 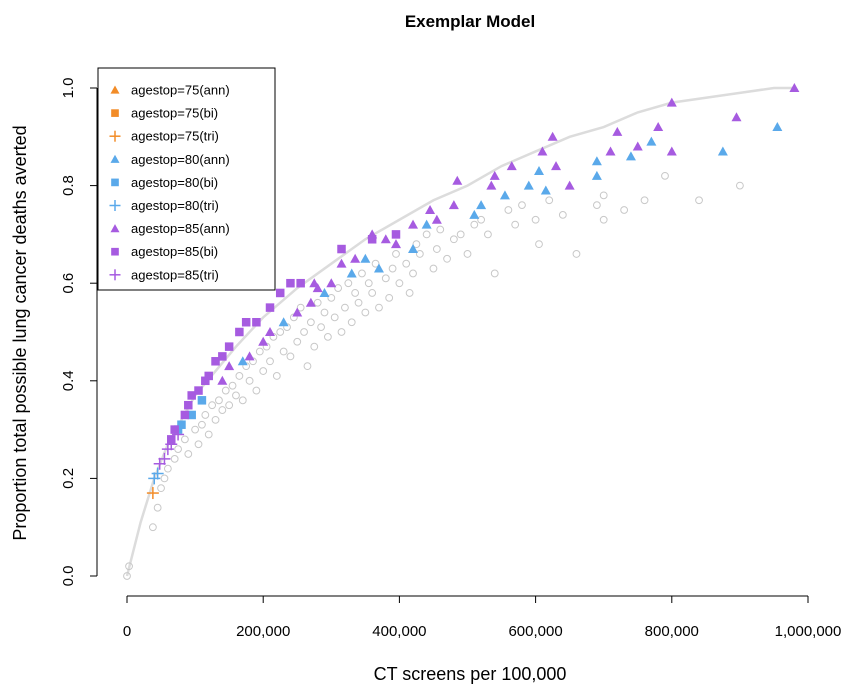 I want to click on legend-item: agestop=75(bi), so click(x=164, y=113).